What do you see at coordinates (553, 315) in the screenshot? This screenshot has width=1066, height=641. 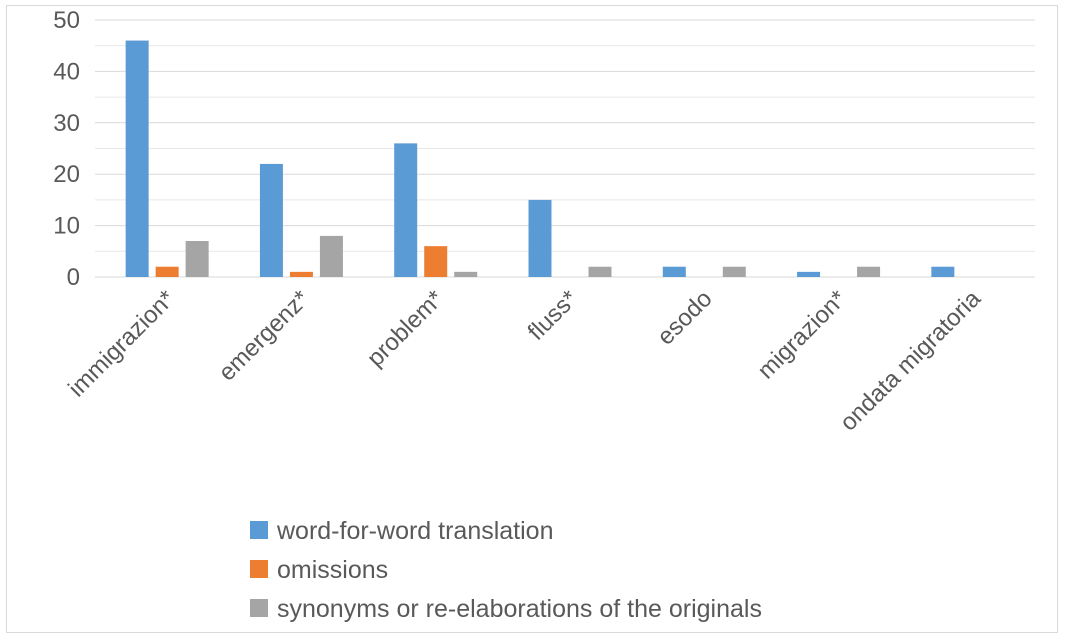 I see `x-tick-label: fluss*` at bounding box center [553, 315].